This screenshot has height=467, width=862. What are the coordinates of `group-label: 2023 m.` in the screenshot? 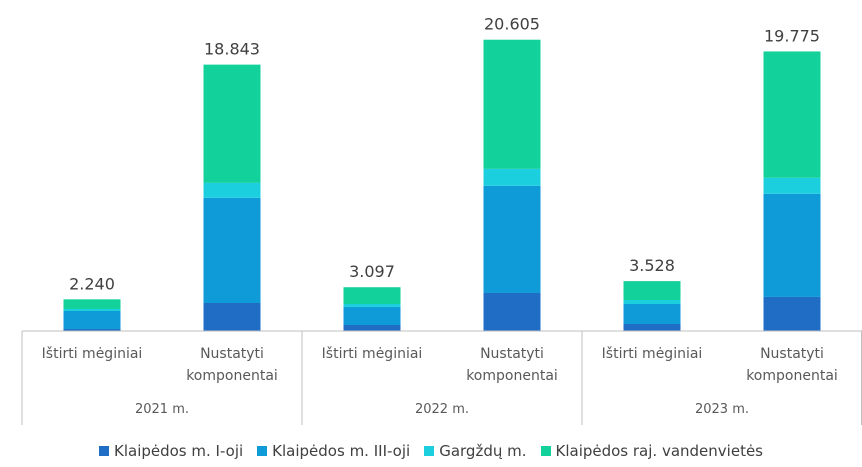 It's located at (721, 409).